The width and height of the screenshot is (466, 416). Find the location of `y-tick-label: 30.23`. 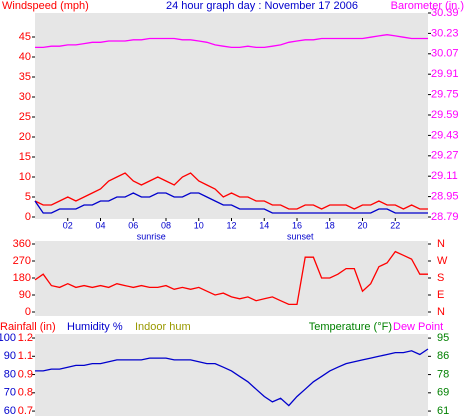

y-tick-label: 30.23 is located at coordinates (445, 33).